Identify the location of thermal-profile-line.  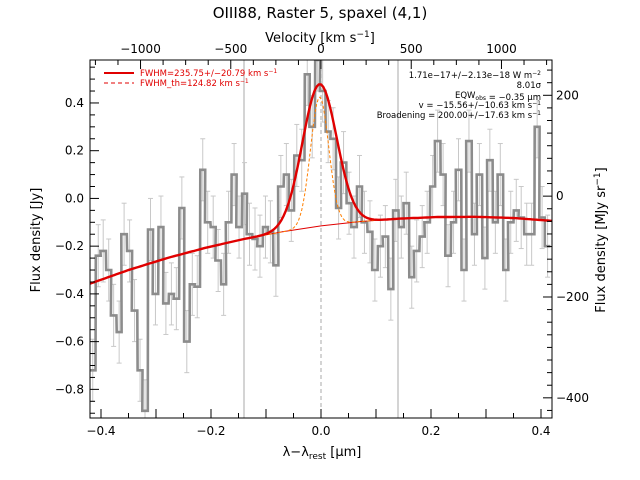
(320, 168).